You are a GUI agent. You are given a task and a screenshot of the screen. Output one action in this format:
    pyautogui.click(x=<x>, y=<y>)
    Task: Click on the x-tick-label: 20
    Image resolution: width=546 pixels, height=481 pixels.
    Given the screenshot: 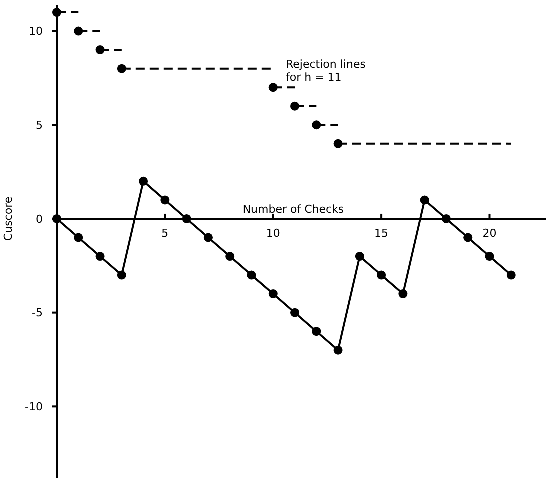 What is the action you would take?
    pyautogui.click(x=489, y=233)
    